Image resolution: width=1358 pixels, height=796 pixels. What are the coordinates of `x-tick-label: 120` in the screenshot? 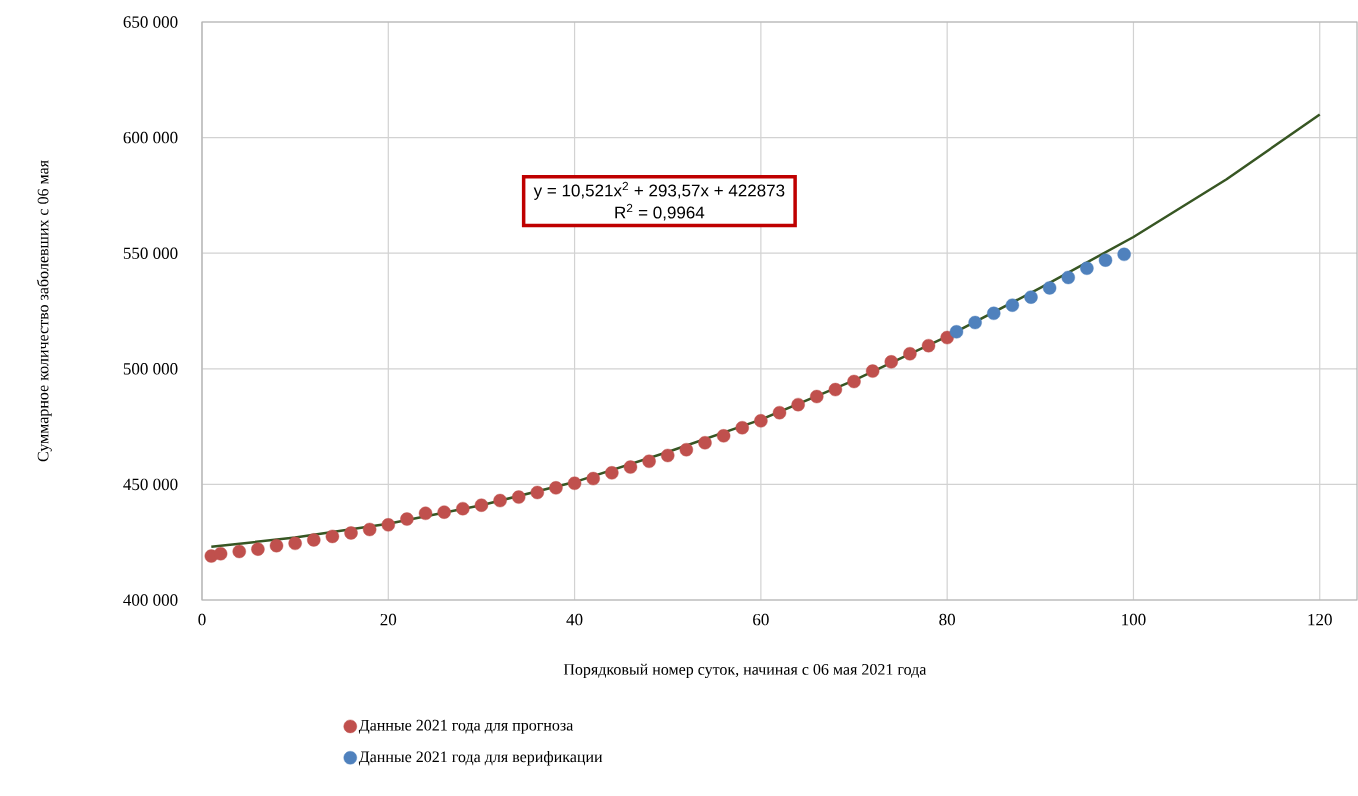 It's located at (1320, 619).